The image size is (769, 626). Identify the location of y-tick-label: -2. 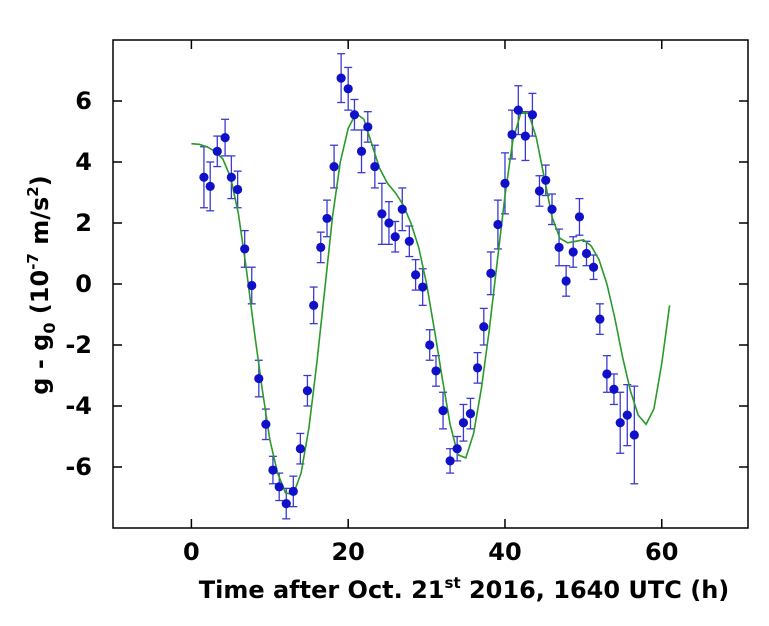
(78, 345).